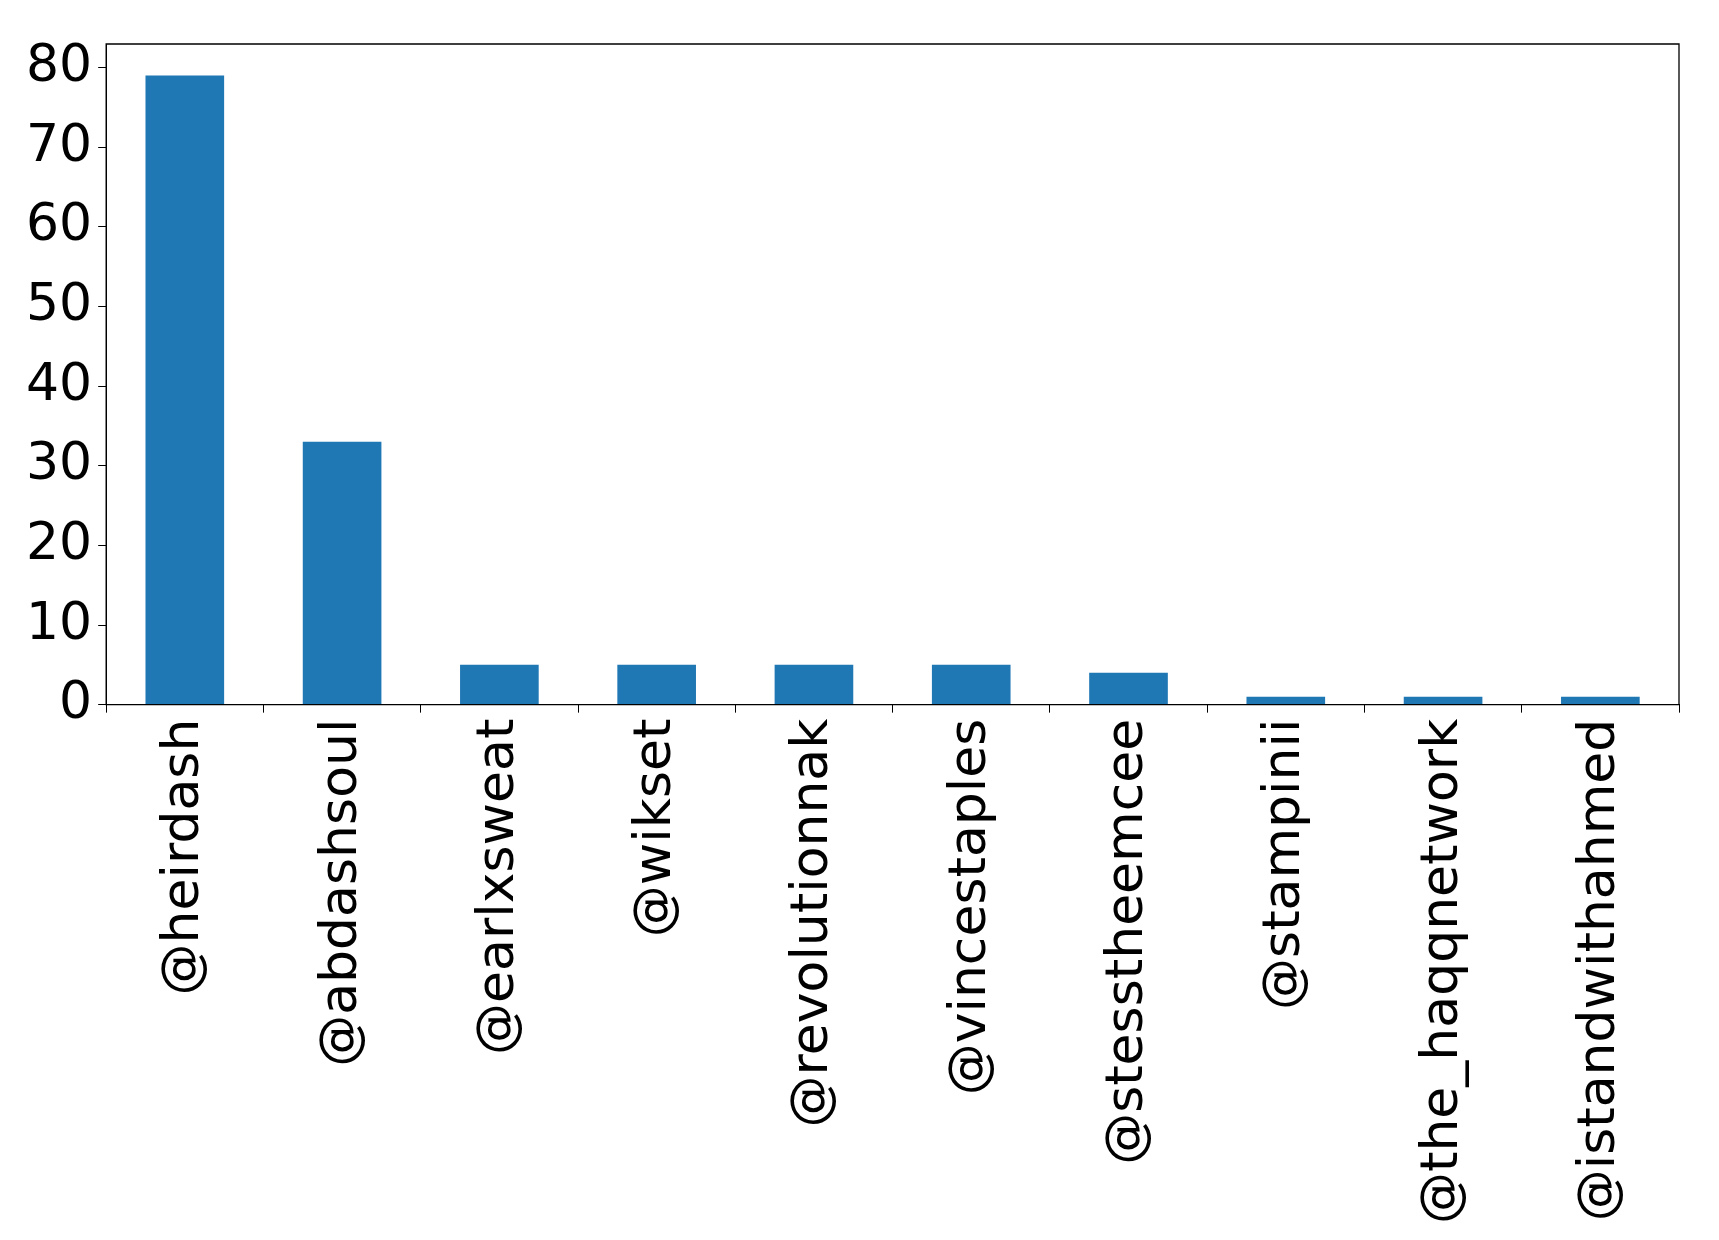  Describe the element at coordinates (59, 222) in the screenshot. I see `y-tick-label: 60` at that location.